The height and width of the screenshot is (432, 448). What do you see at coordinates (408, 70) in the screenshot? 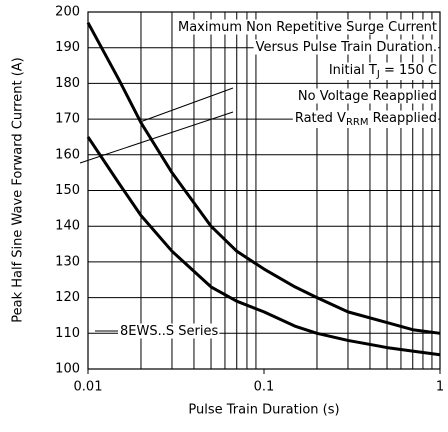
I see `annotation-text: = 150 C` at bounding box center [408, 70].